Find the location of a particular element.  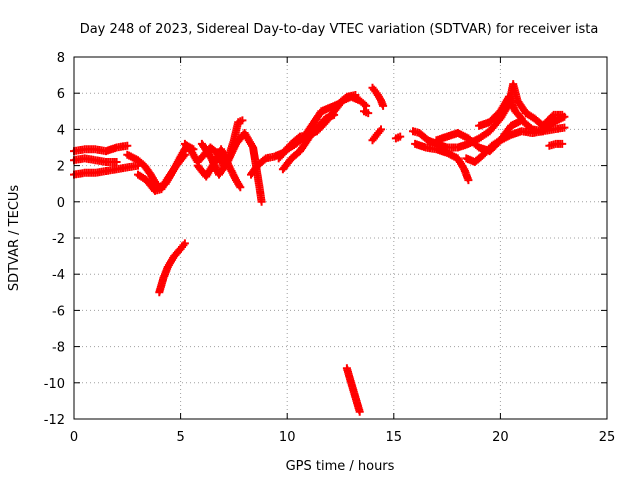

x-tick-label: 20 is located at coordinates (500, 437).